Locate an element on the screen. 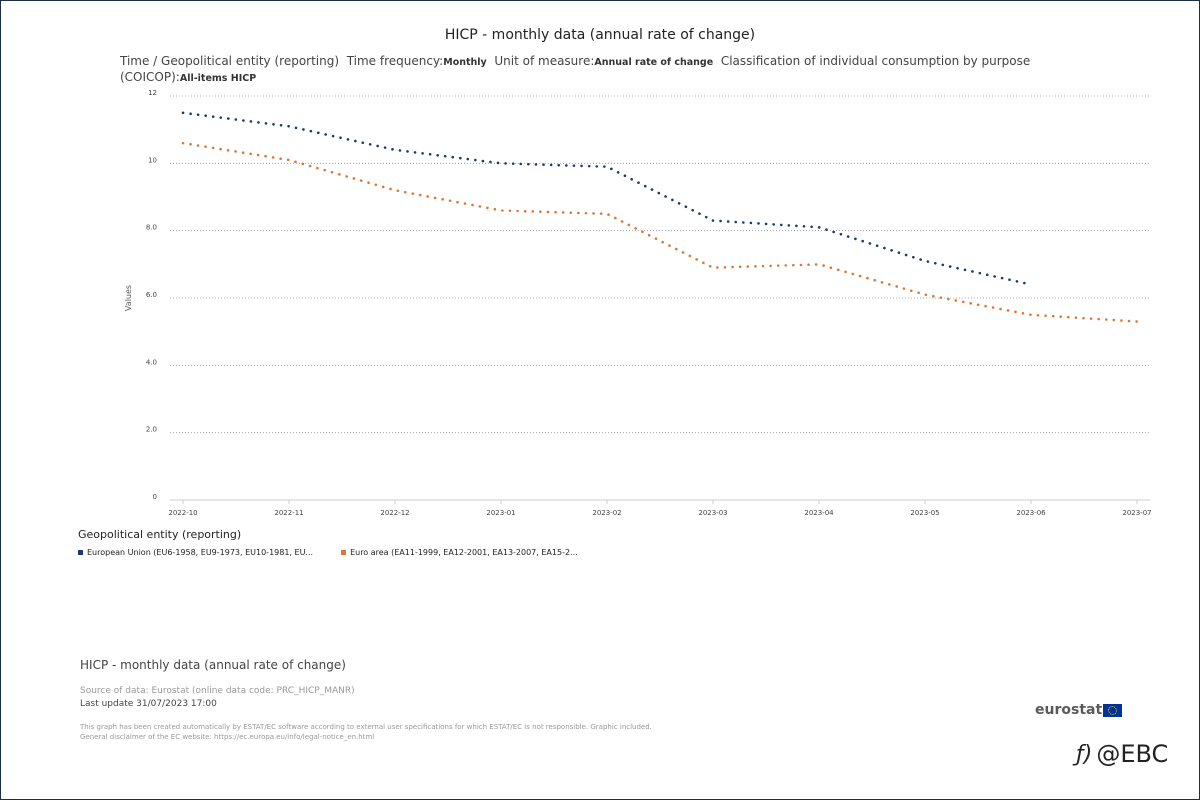 This screenshot has width=1200, height=800. y-tick-label: 0 is located at coordinates (155, 497).